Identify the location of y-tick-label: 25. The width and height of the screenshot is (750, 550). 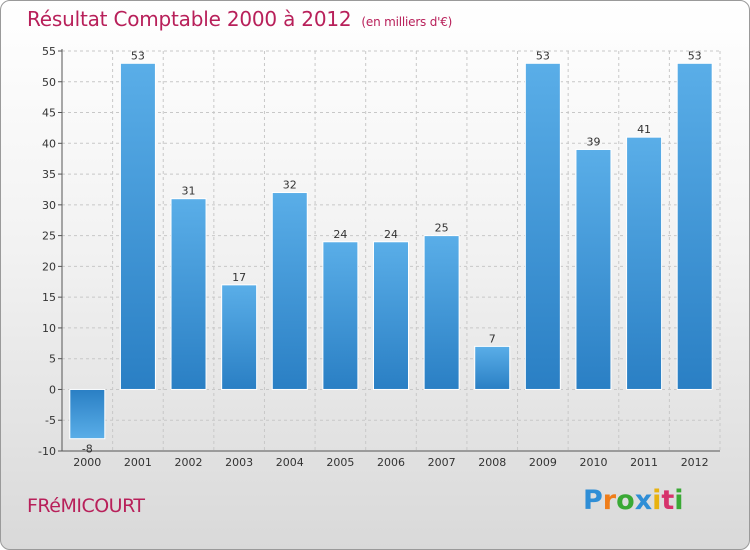
(49, 236).